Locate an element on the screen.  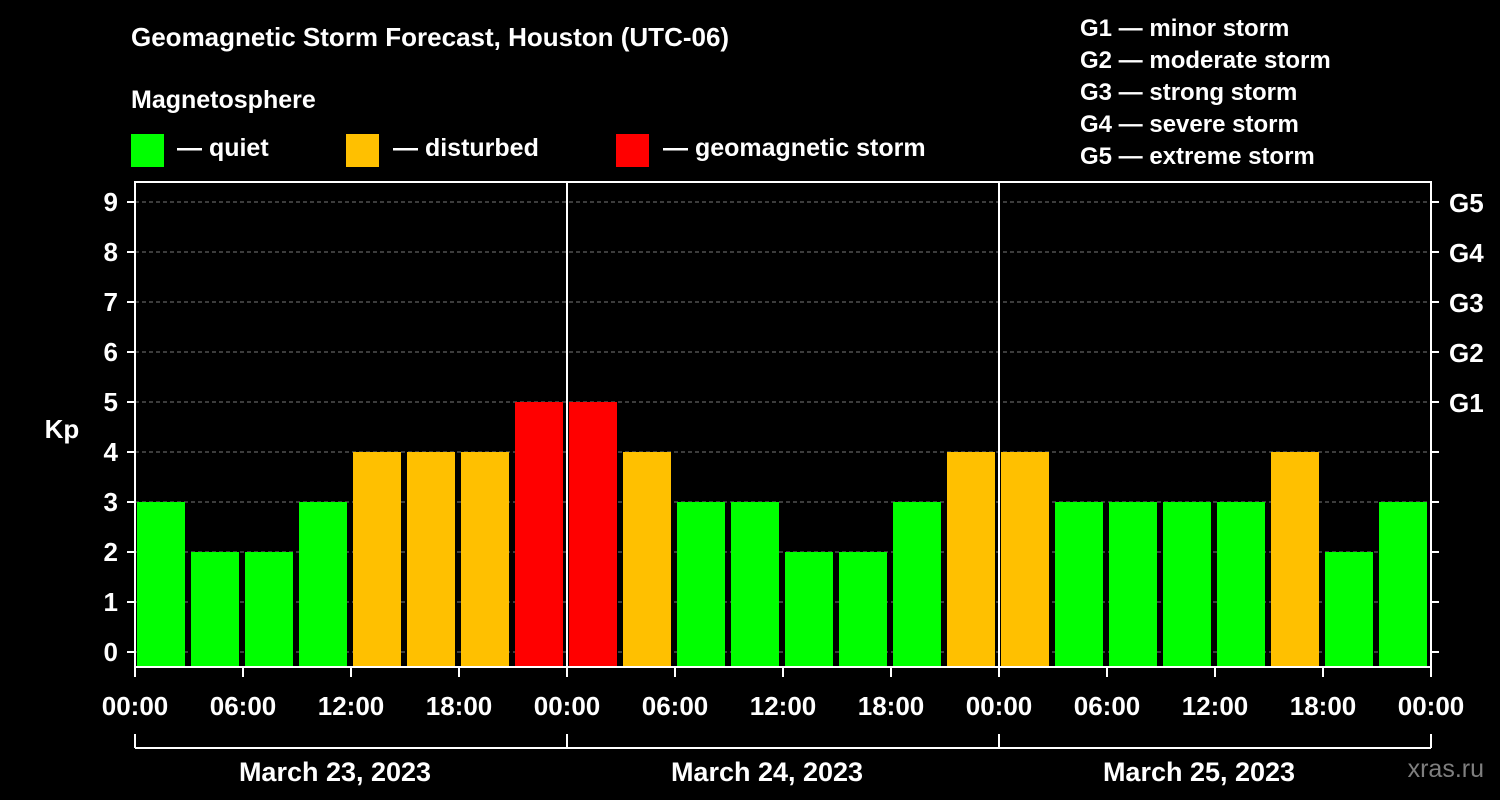
legend-label-disturbed: — disturbed is located at coordinates (466, 148).